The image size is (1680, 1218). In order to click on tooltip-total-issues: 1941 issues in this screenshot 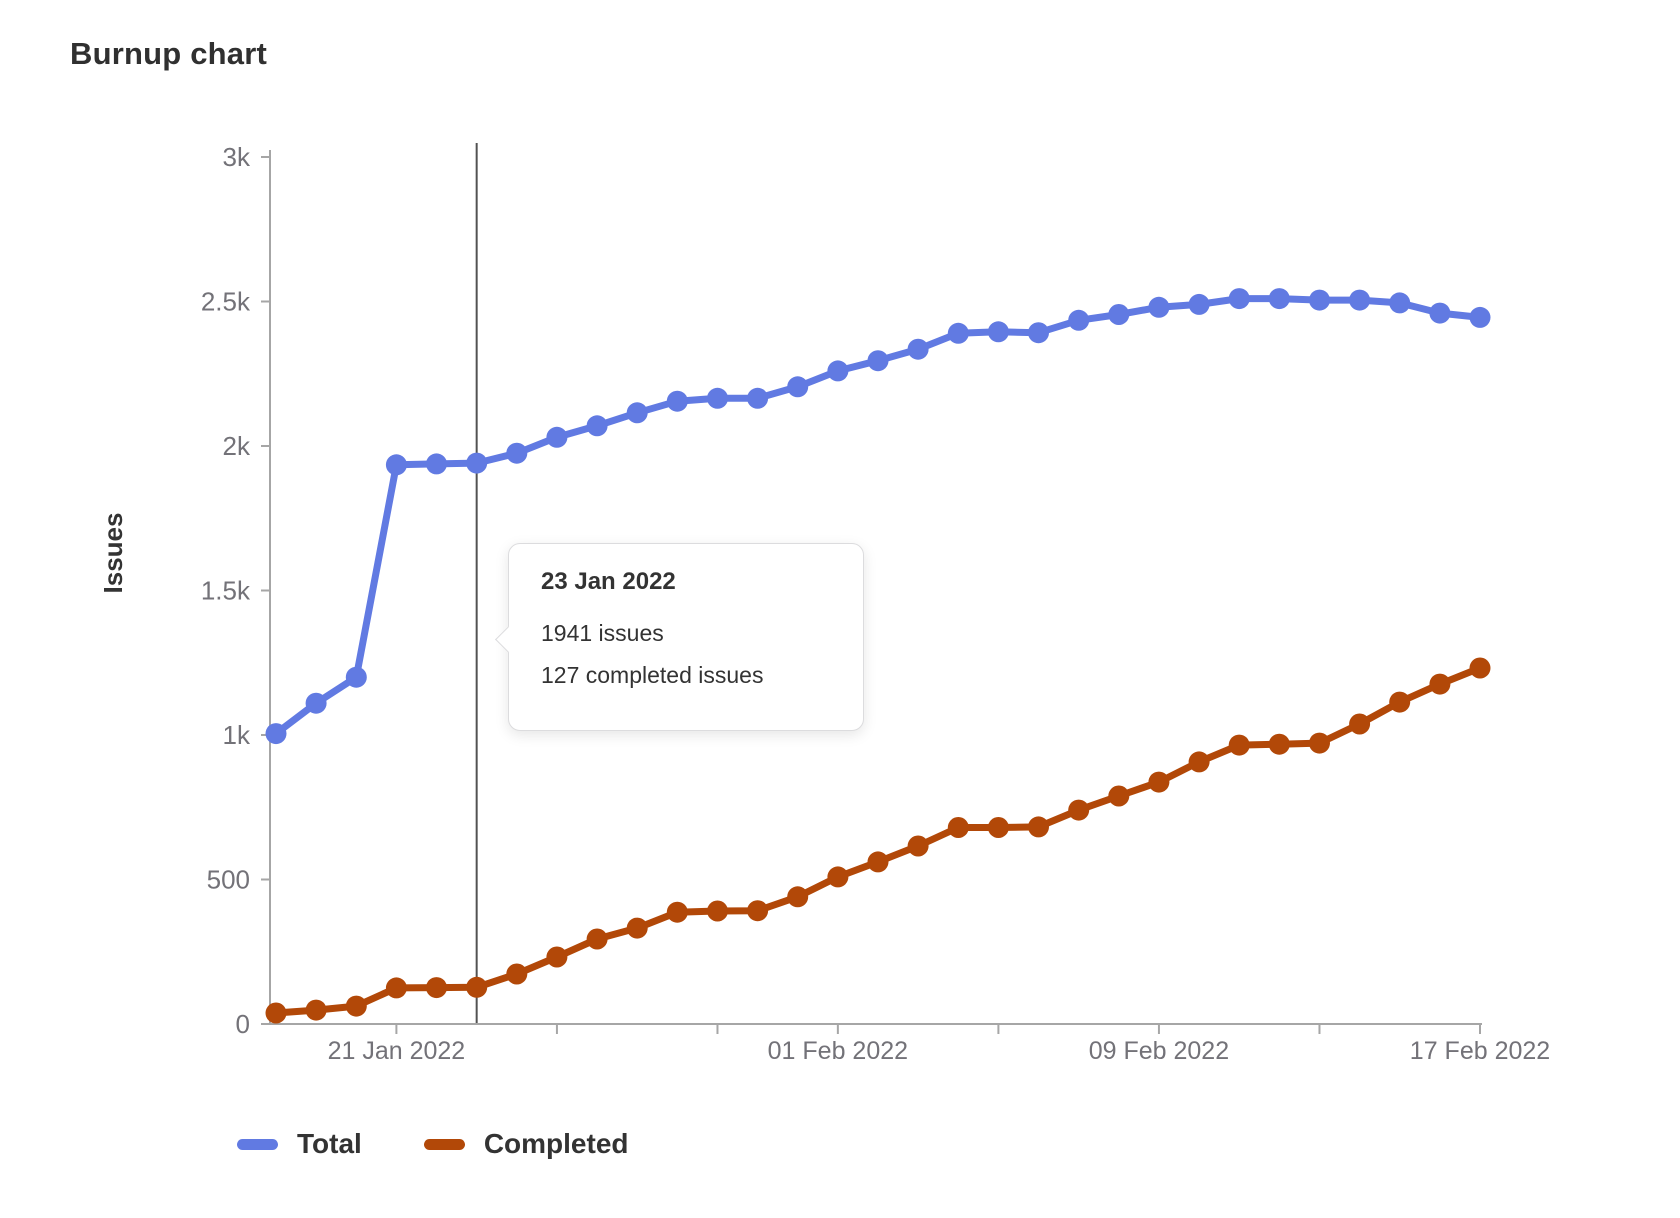, I will do `click(602, 633)`.